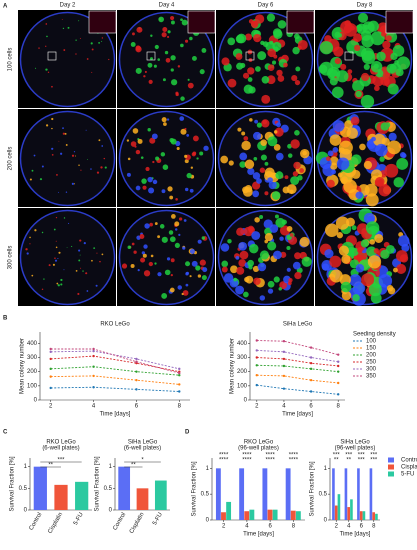 The height and width of the screenshot is (550, 417). Describe the element at coordinates (208, 521) in the screenshot. I see `y-tick-label: 0` at that location.